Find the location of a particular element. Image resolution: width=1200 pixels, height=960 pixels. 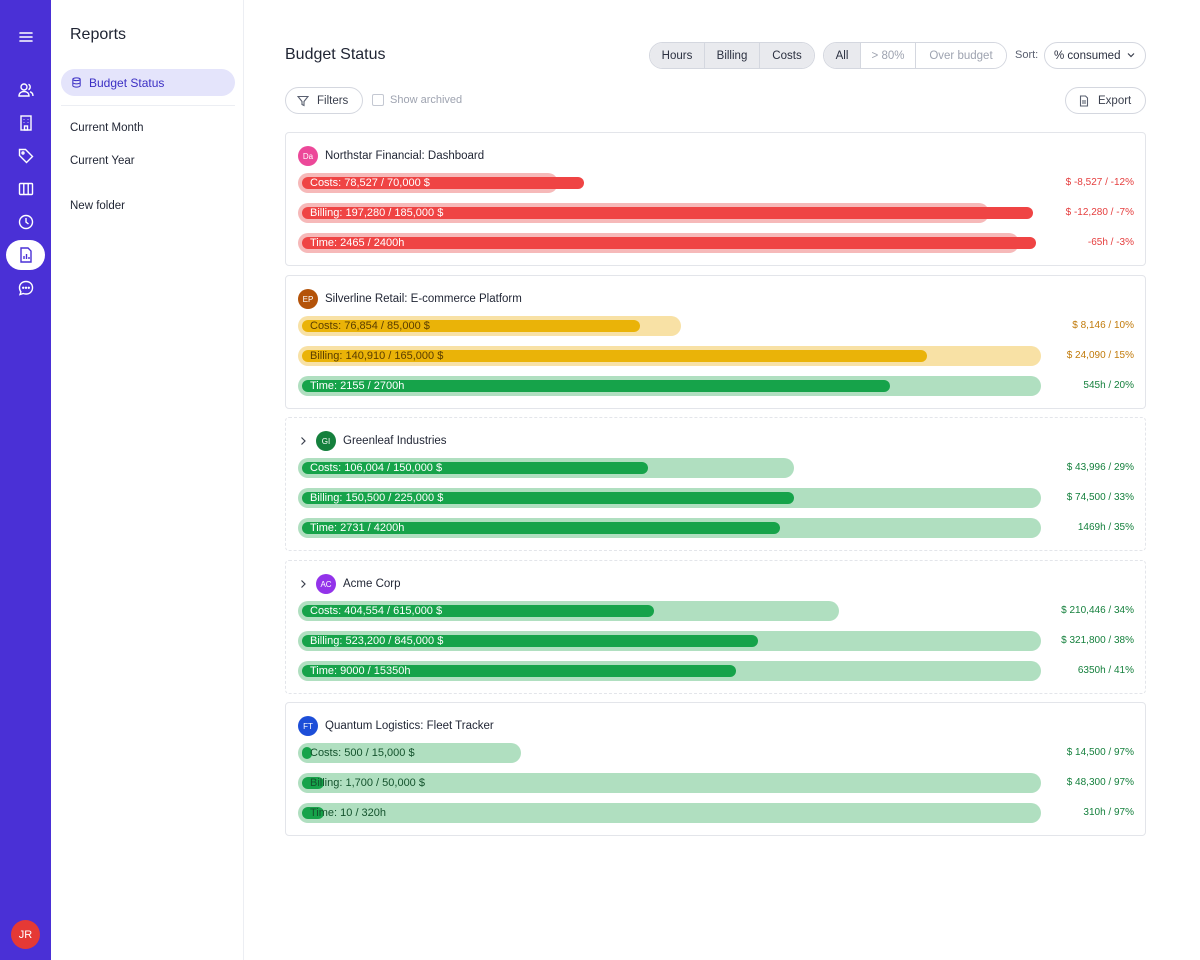

nav-tags is located at coordinates (25, 156).